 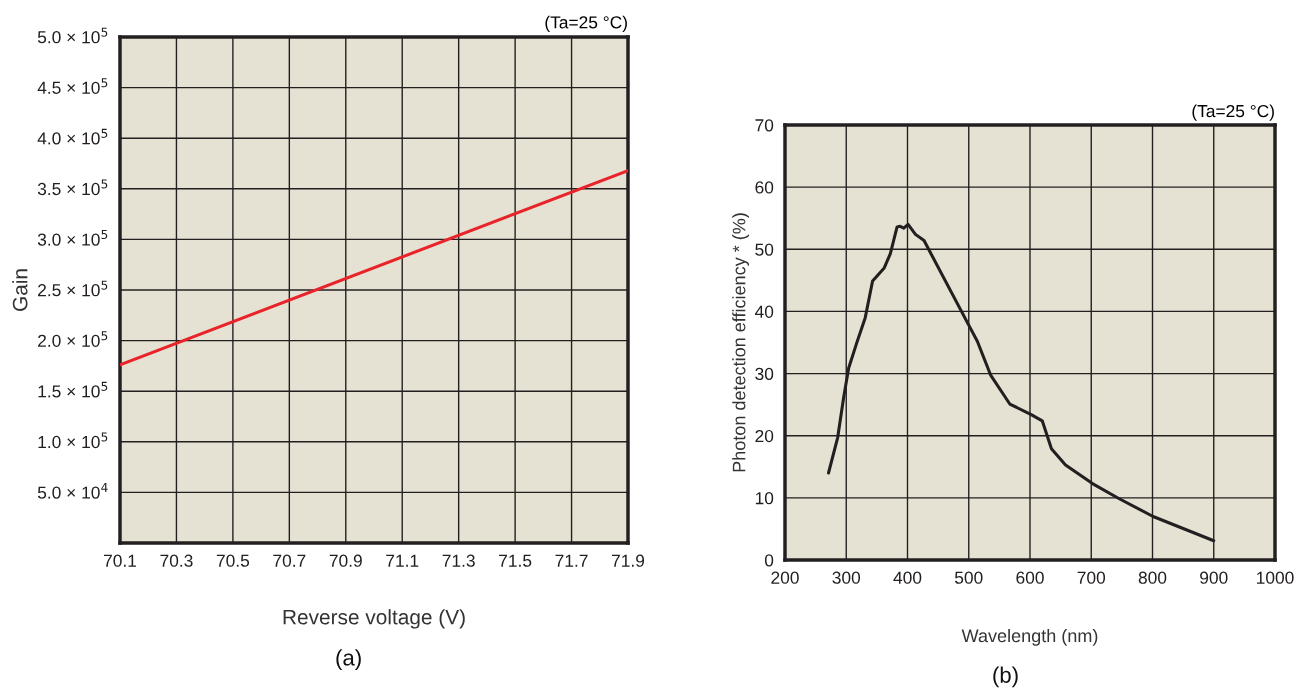 I want to click on x-tick-label: 900, so click(x=1214, y=577).